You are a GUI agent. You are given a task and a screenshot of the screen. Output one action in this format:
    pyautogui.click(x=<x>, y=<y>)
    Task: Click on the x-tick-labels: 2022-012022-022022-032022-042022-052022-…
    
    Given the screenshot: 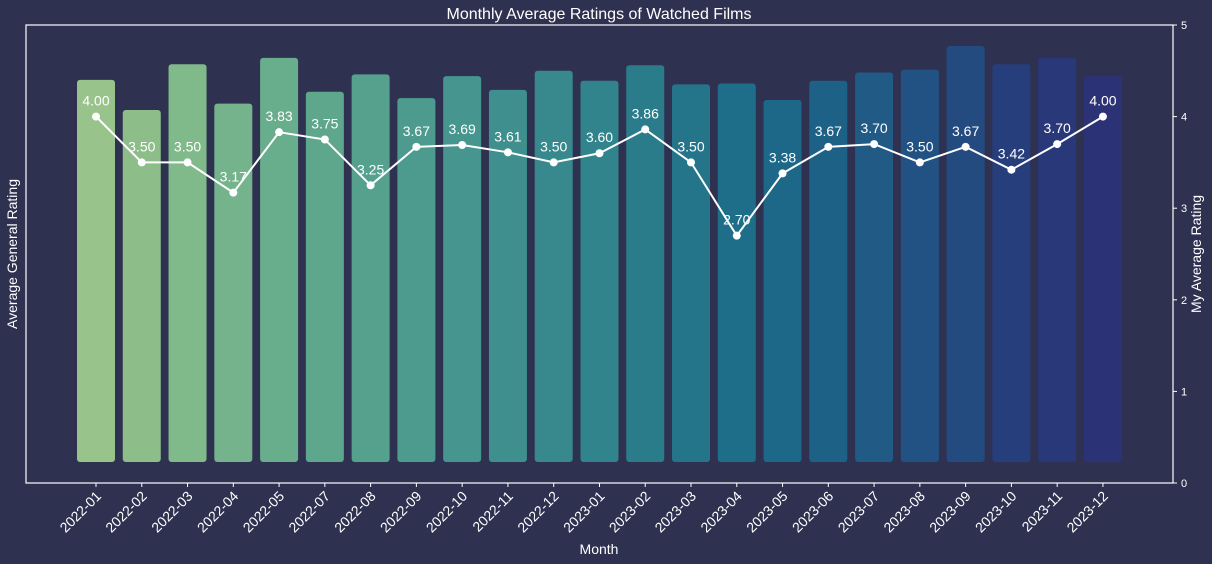 What is the action you would take?
    pyautogui.click(x=583, y=509)
    